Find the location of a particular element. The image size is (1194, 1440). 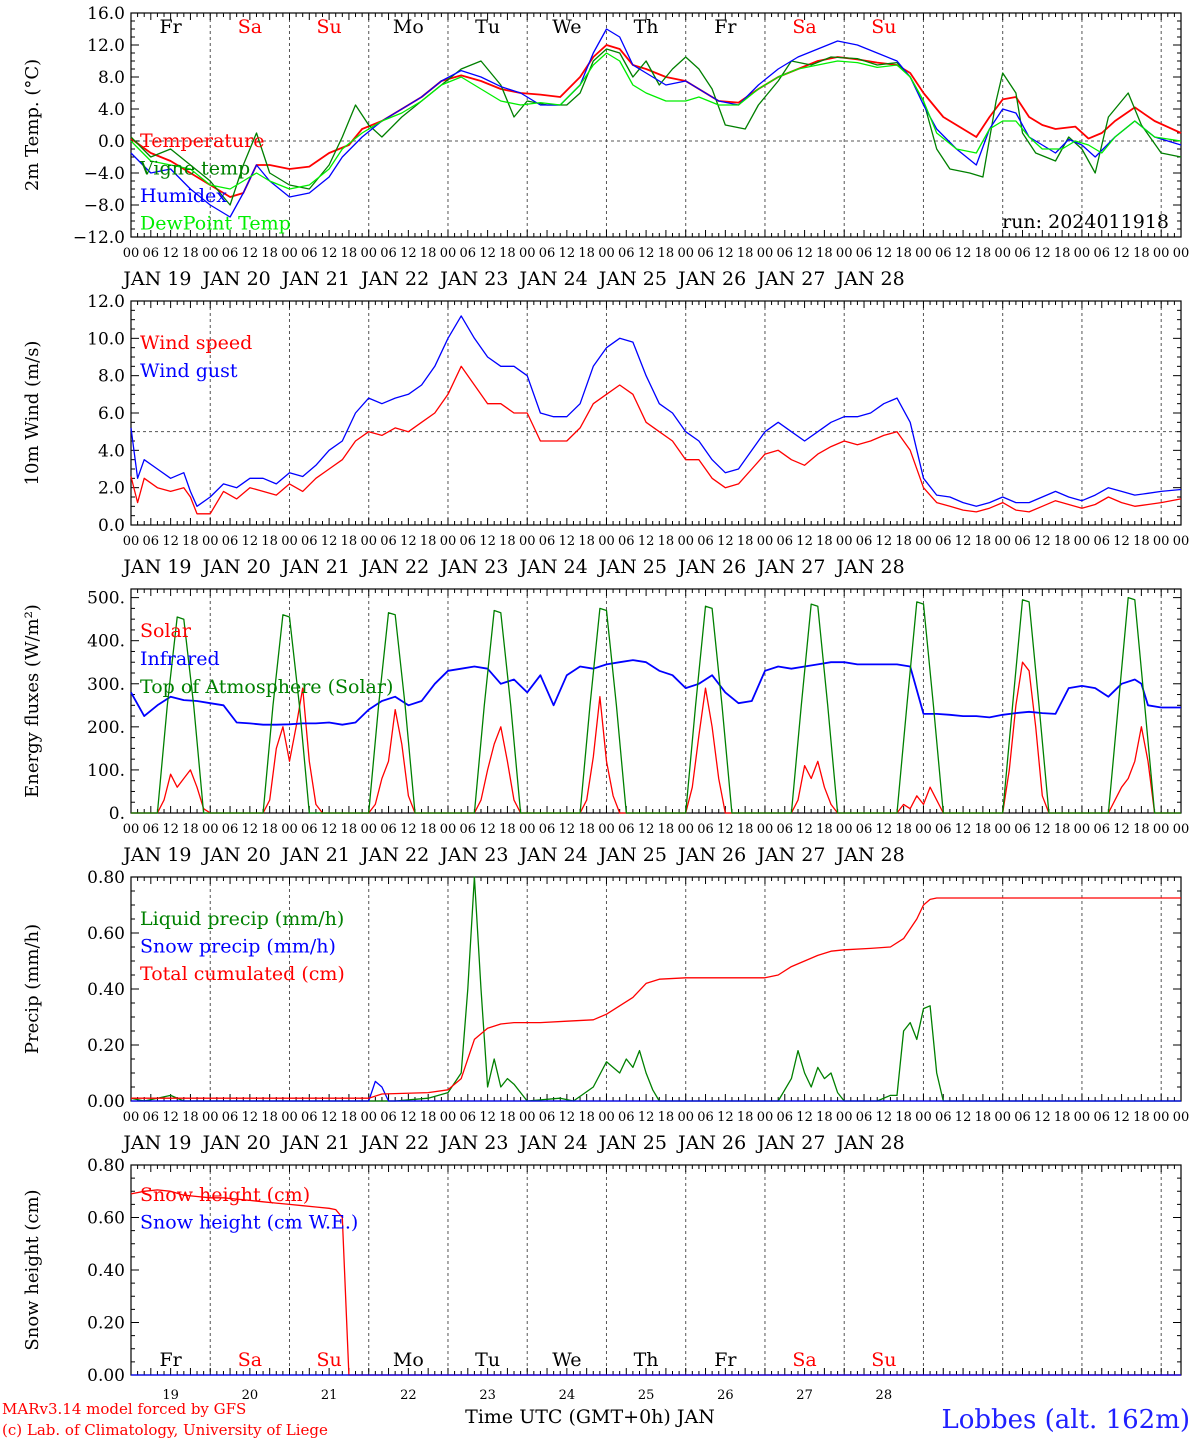

y-tick-label: 12.0 is located at coordinates (106, 46).